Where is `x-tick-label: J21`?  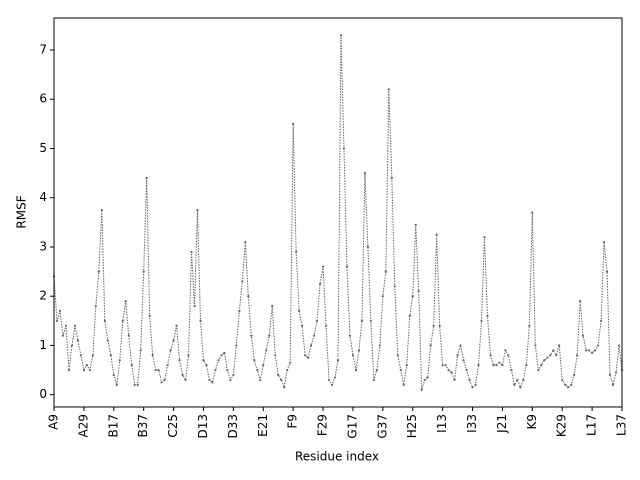 x-tick-label: J21 is located at coordinates (502, 424).